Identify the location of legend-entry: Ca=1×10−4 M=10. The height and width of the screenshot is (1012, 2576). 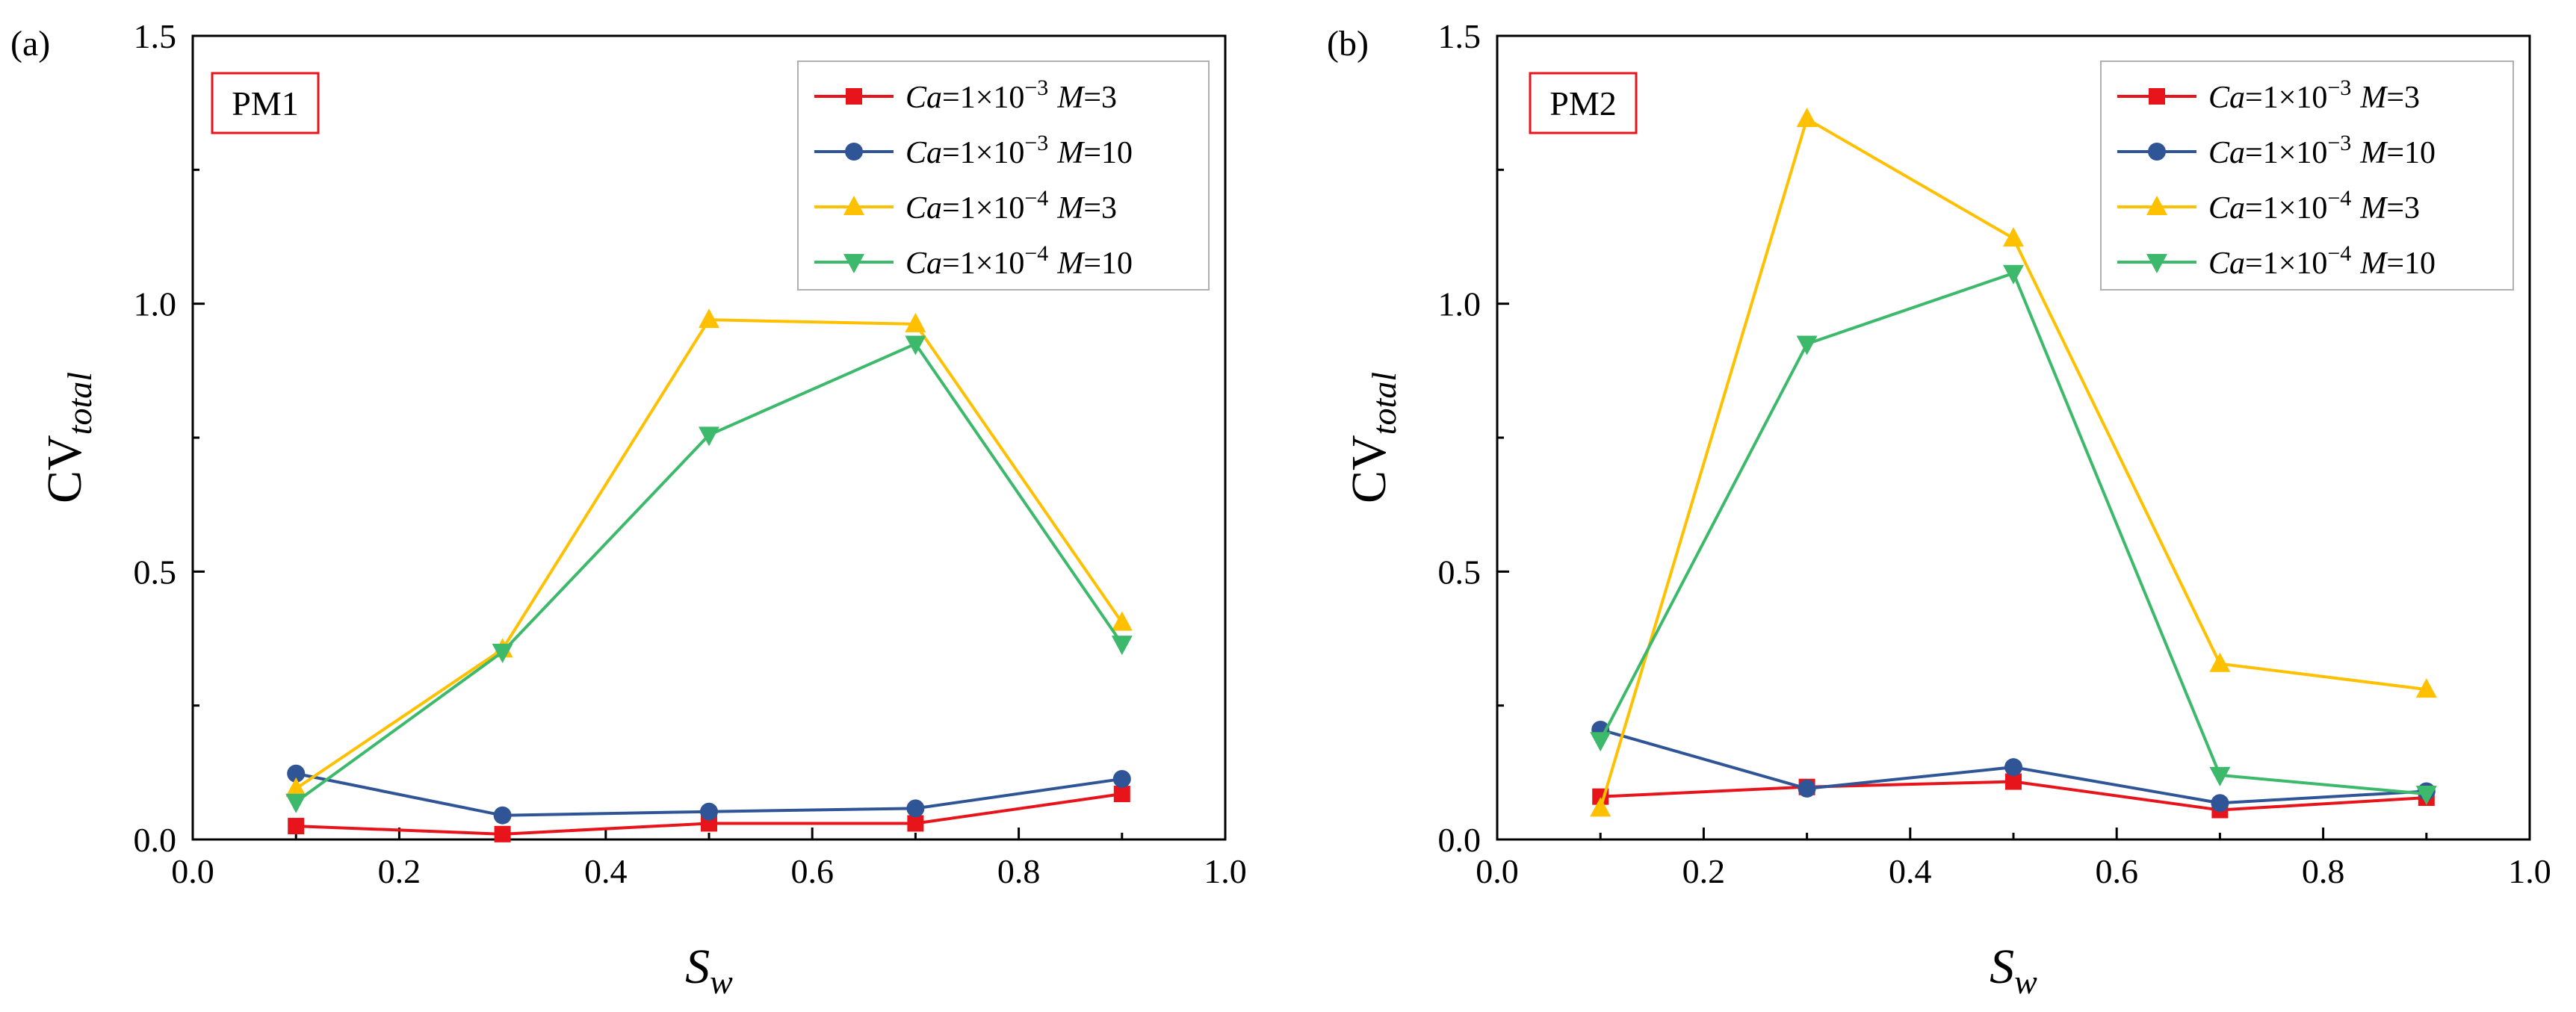
(973, 261).